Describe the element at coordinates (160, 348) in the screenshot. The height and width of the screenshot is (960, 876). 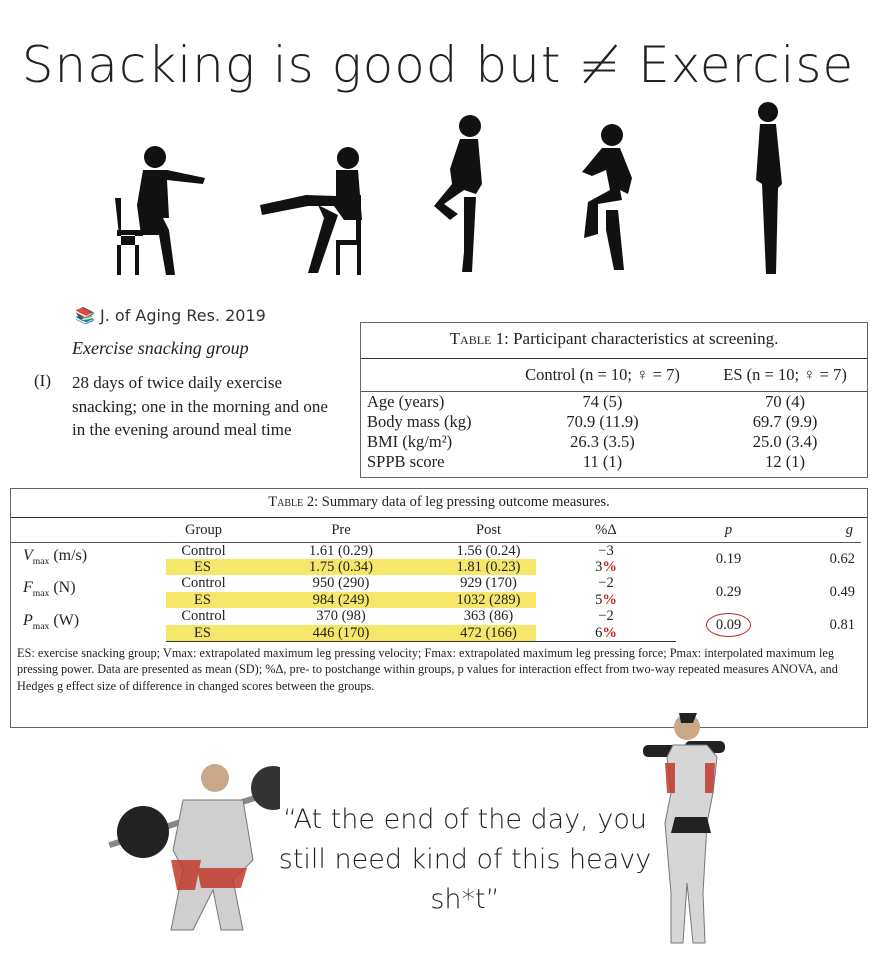
I see `group-label: Exercise snacking group` at that location.